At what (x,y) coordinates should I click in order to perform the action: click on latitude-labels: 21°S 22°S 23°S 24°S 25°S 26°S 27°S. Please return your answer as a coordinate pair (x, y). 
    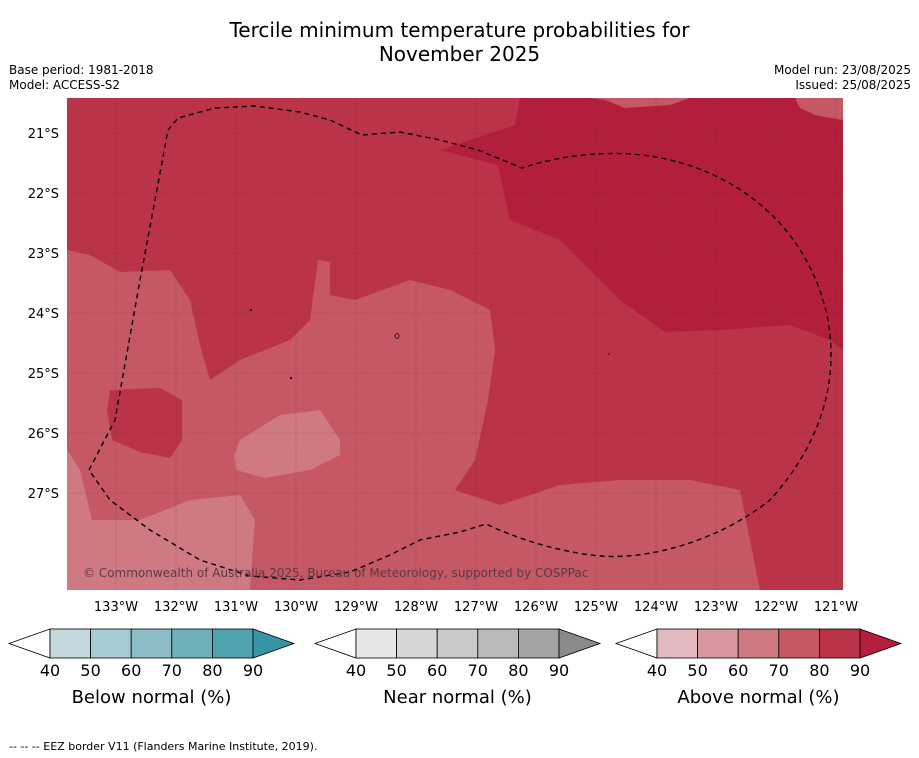
    Looking at the image, I should click on (43, 314).